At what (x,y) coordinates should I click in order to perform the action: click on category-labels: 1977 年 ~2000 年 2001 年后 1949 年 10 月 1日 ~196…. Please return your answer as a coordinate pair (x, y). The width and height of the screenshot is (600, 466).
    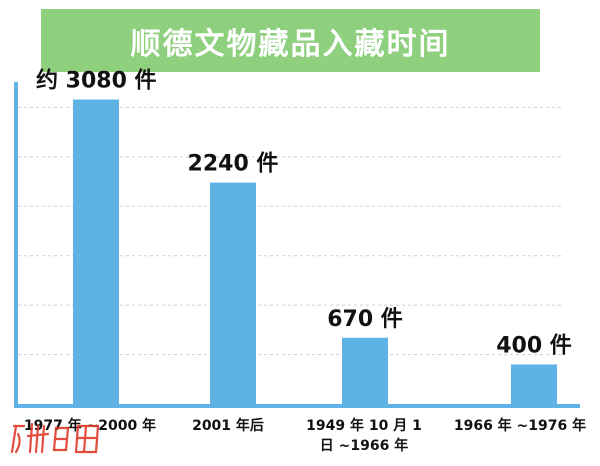
    Looking at the image, I should click on (305, 435).